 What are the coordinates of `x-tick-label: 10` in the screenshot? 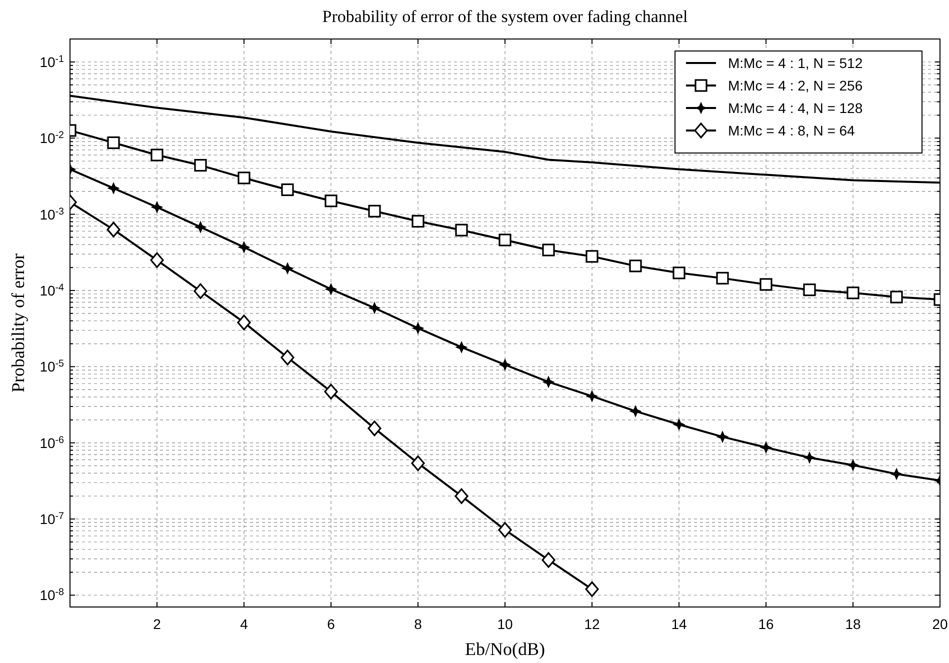 It's located at (505, 624).